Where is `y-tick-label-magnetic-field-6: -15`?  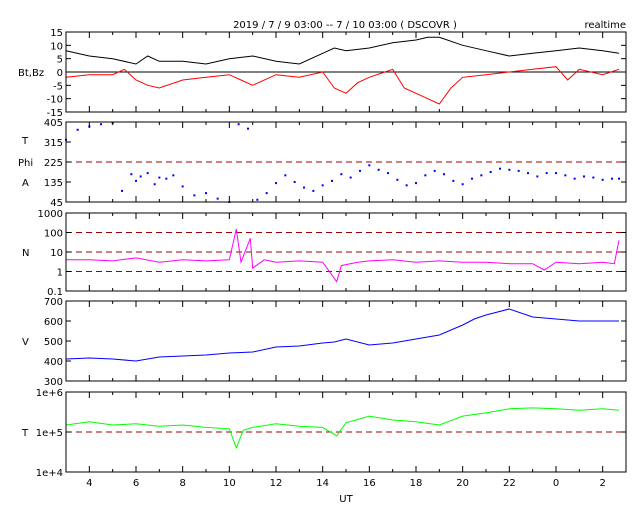 y-tick-label-magnetic-field-6: -15 is located at coordinates (55, 113).